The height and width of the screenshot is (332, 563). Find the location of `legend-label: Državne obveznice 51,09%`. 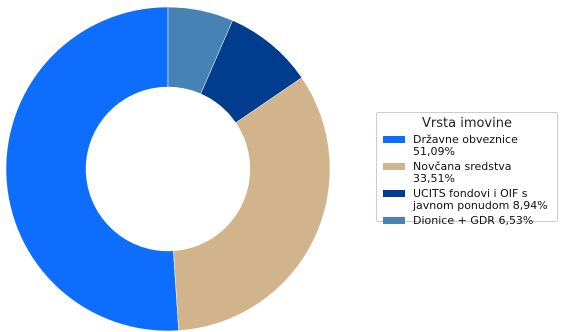

legend-label: Državne obveznice 51,09% is located at coordinates (465, 145).